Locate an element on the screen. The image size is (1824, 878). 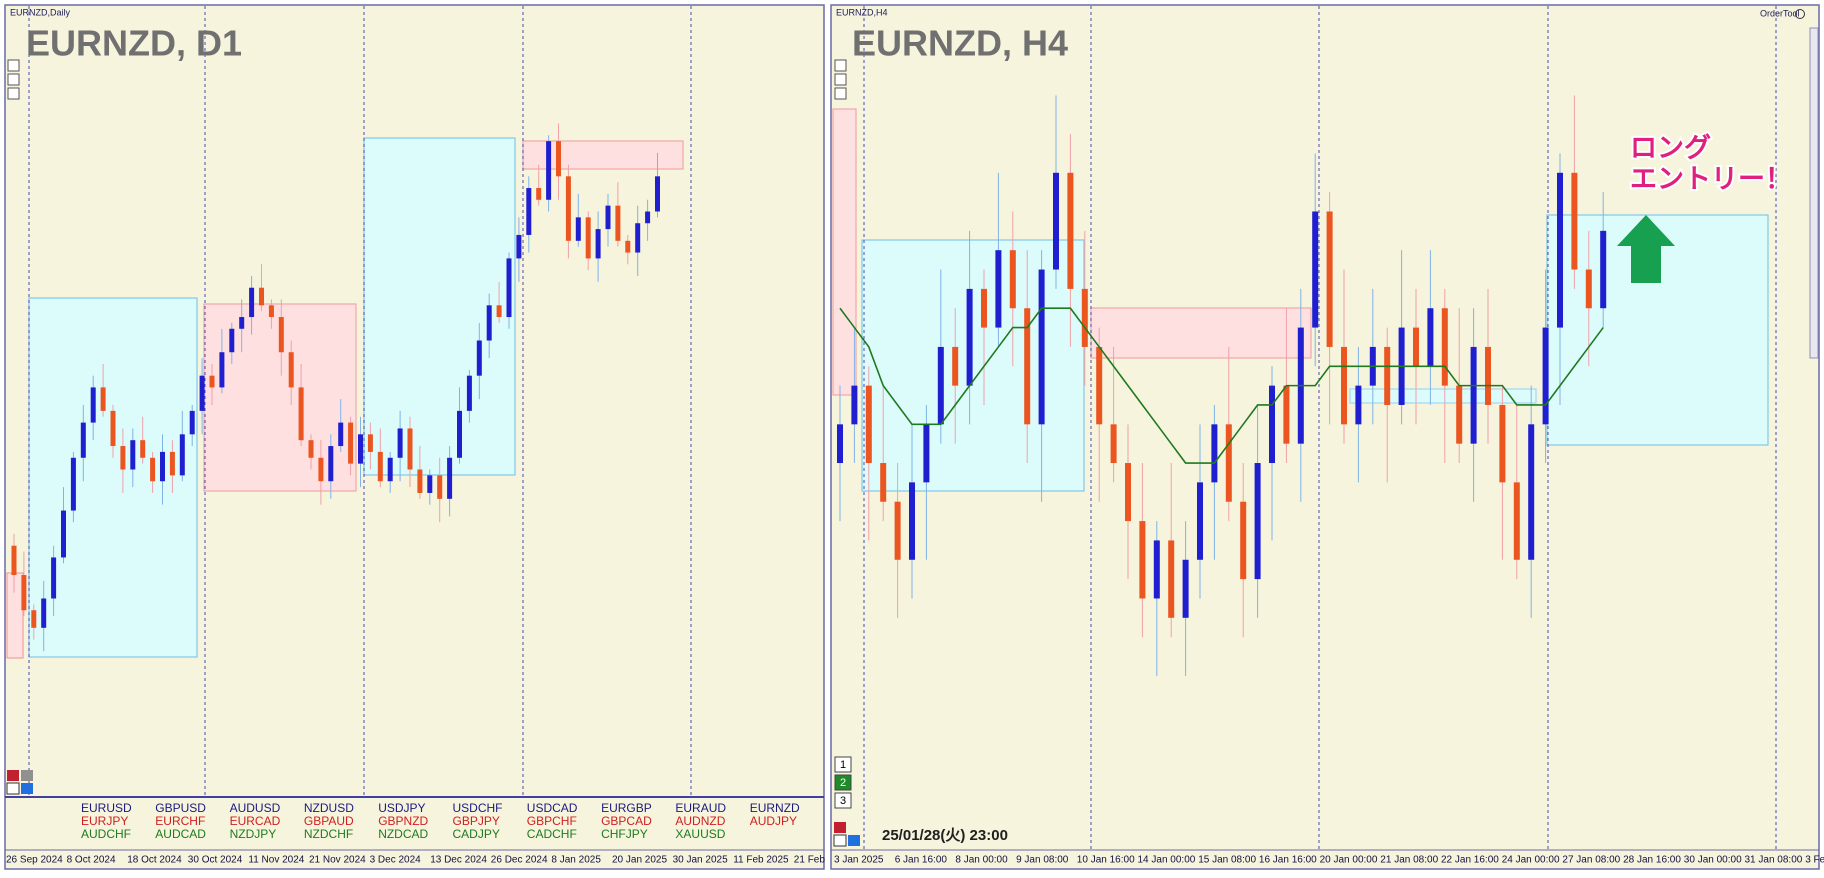
symbol-link: CADJPY is located at coordinates (476, 834).